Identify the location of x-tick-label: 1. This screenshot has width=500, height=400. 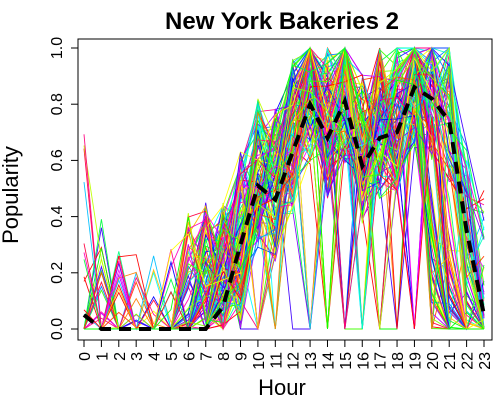
(102, 356).